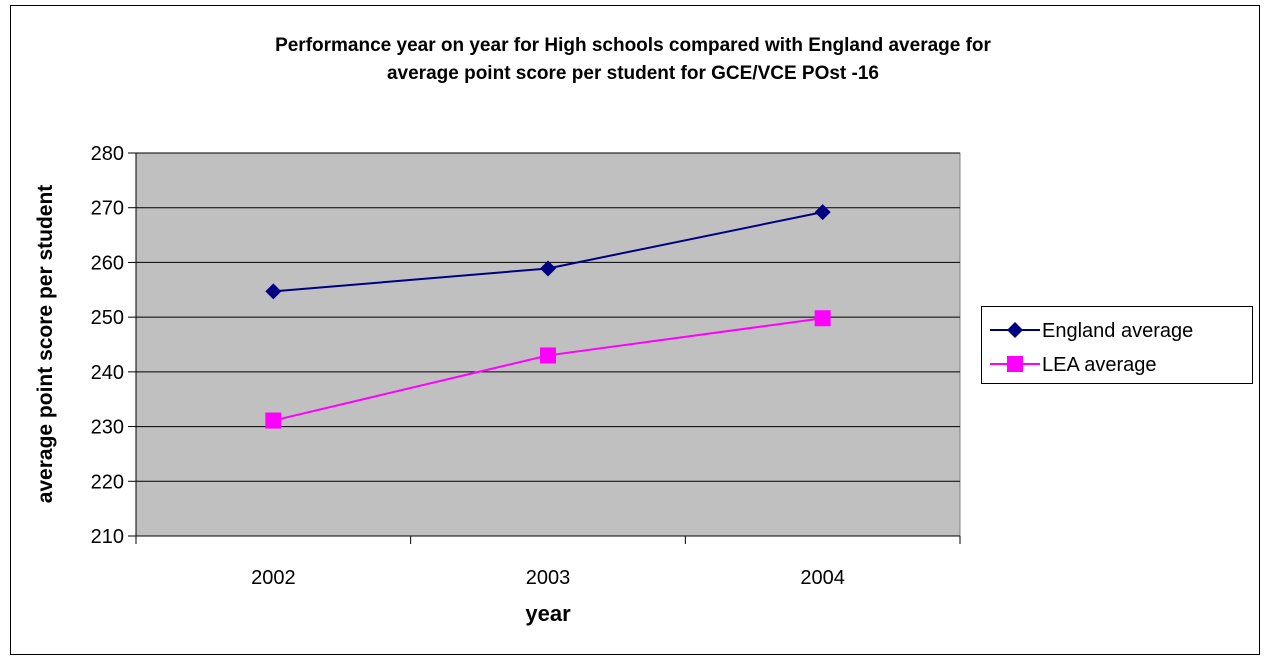  I want to click on legend-label-england-average: England average, so click(1118, 331).